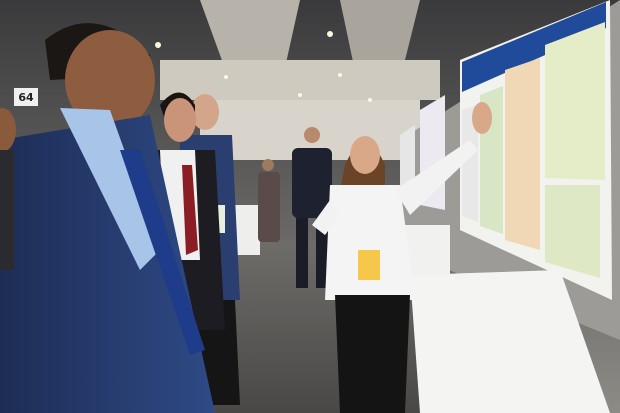 Image resolution: width=620 pixels, height=413 pixels. I want to click on booth-number: 64, so click(26, 97).